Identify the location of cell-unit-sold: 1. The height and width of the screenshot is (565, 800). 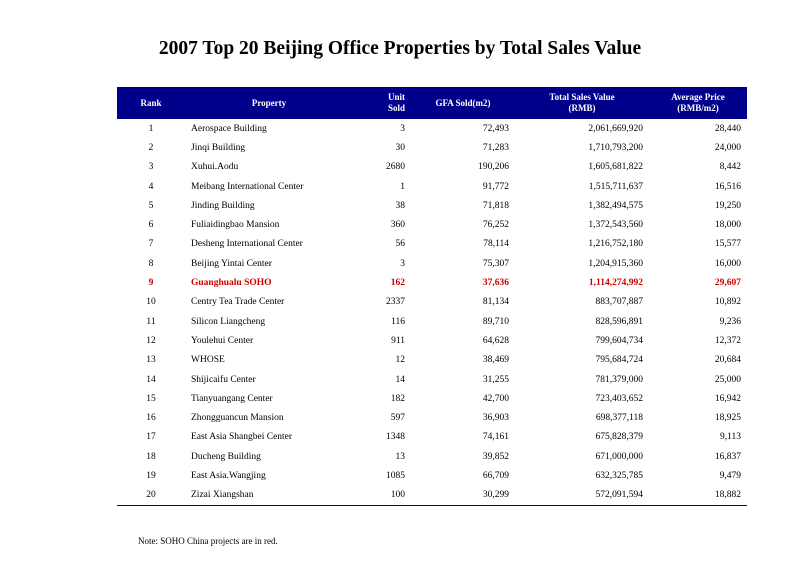
(402, 186).